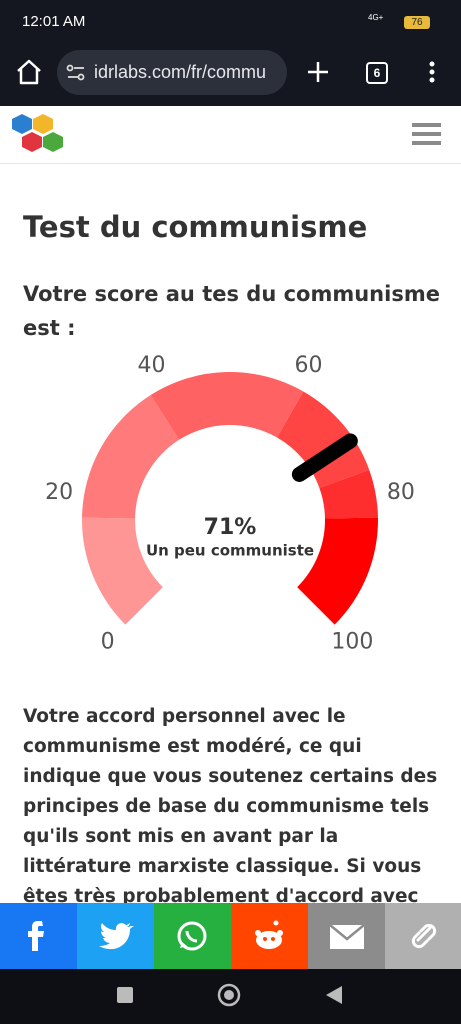  I want to click on link-icon, so click(424, 936).